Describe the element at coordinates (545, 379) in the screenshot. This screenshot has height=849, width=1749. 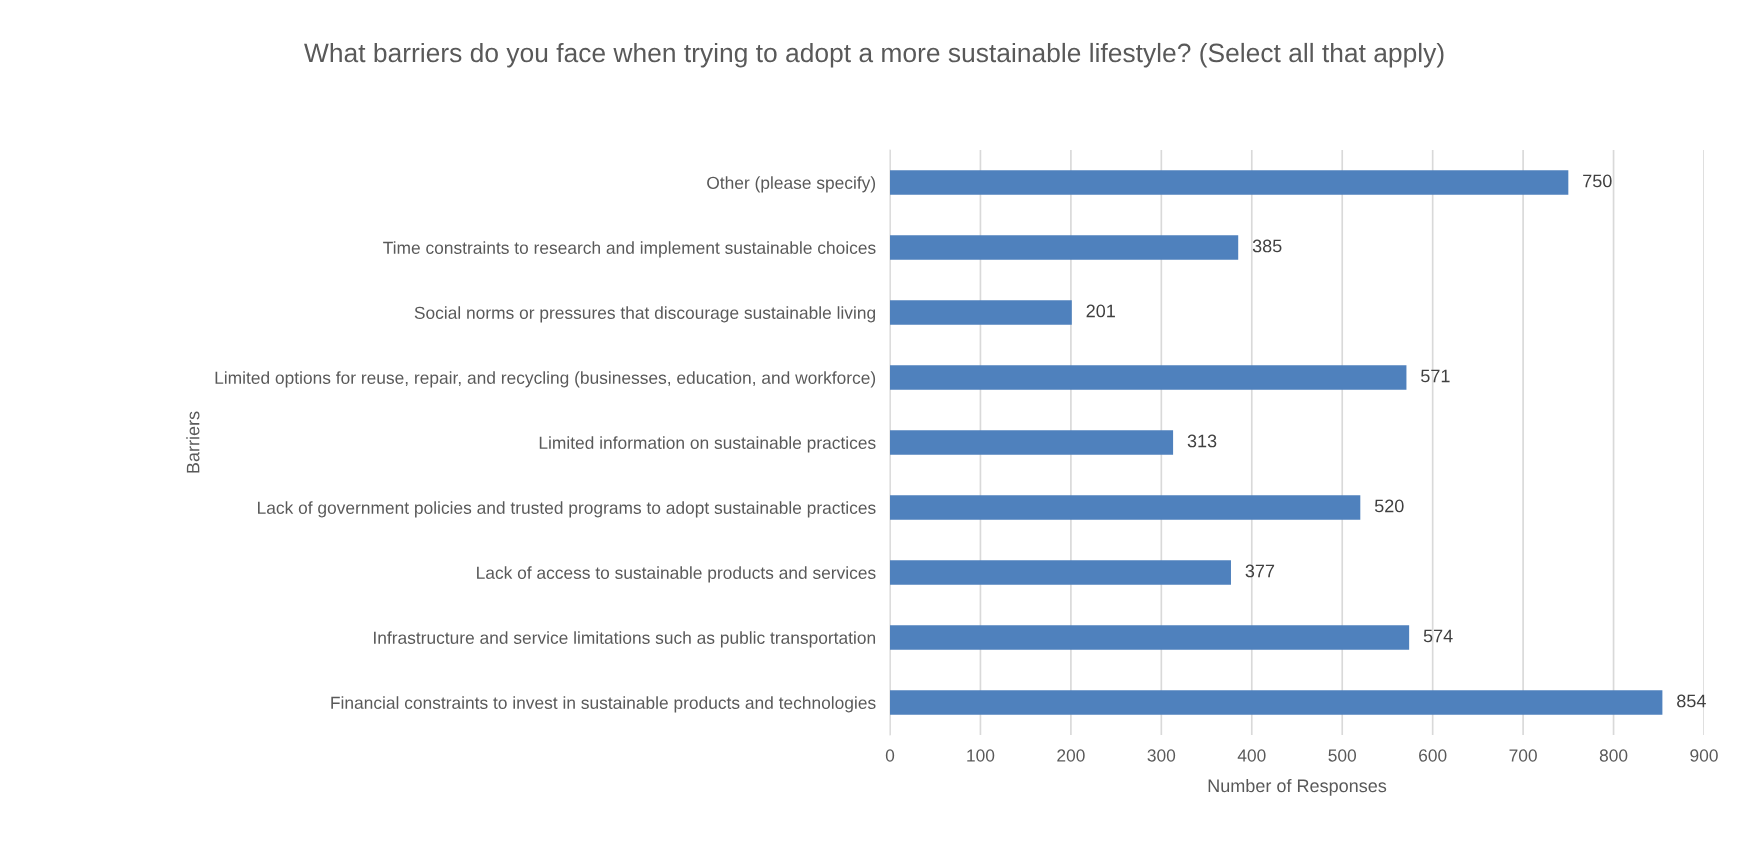
I see `y-tick-label: Limited options for reuse, repair, and recycling (businesses, education, and workforce)` at that location.